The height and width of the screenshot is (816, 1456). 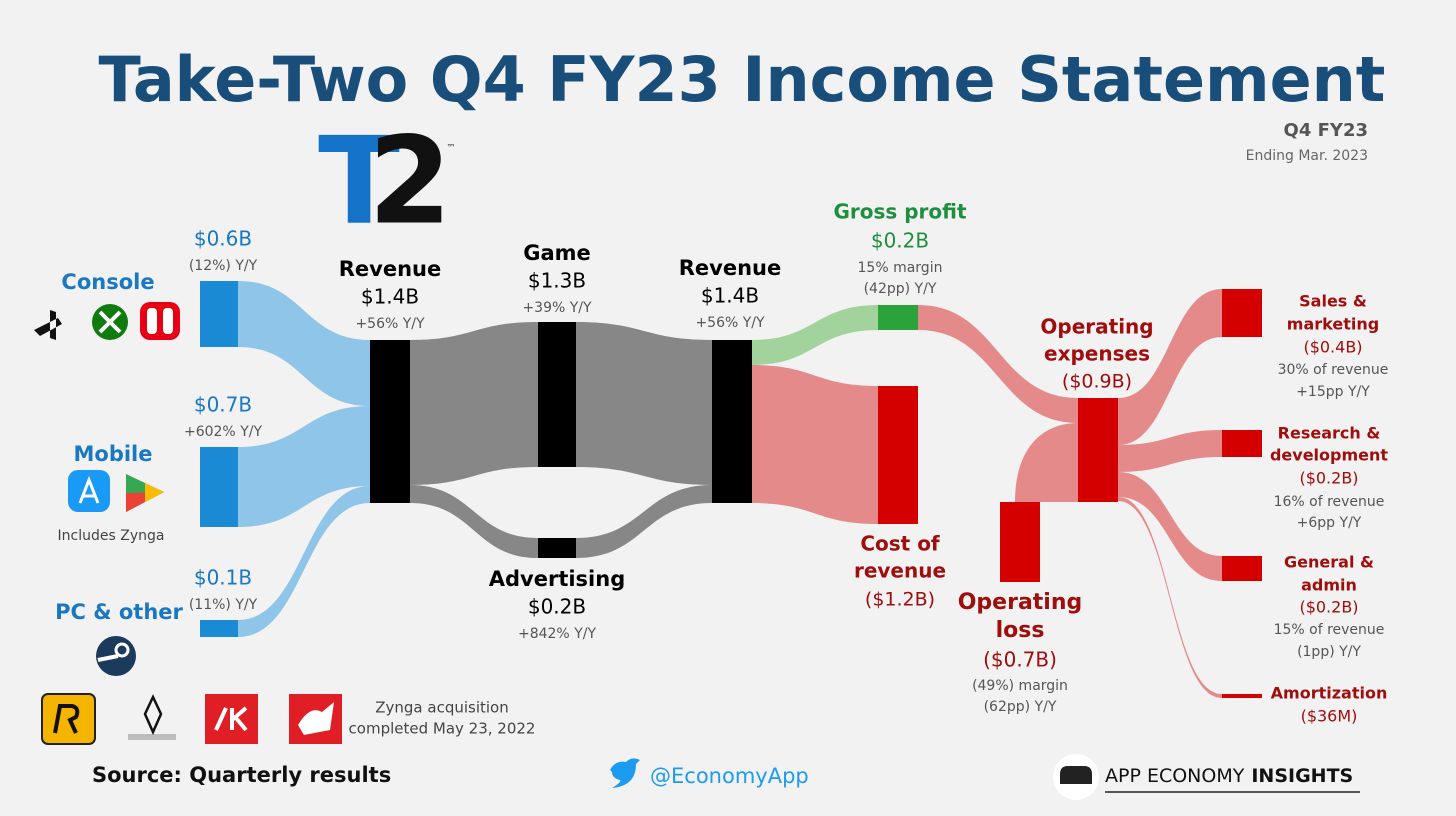 I want to click on value: $0.6B, so click(x=223, y=239).